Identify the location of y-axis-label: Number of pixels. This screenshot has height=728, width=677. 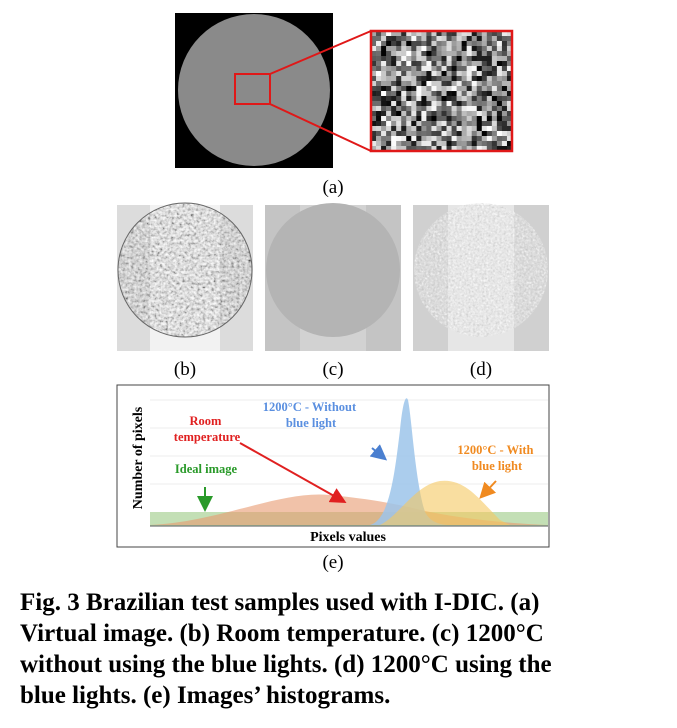
(138, 457).